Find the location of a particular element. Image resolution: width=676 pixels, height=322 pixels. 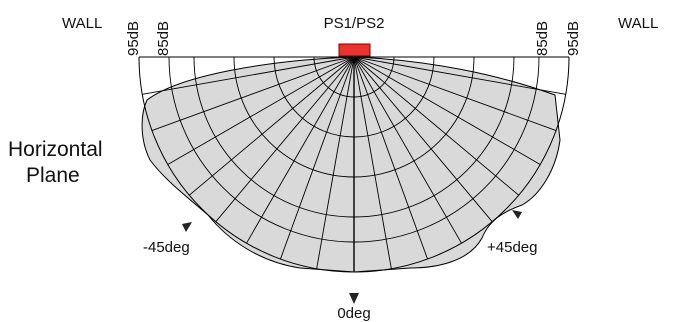

ring-95db-right-label: 95dB is located at coordinates (573, 38).